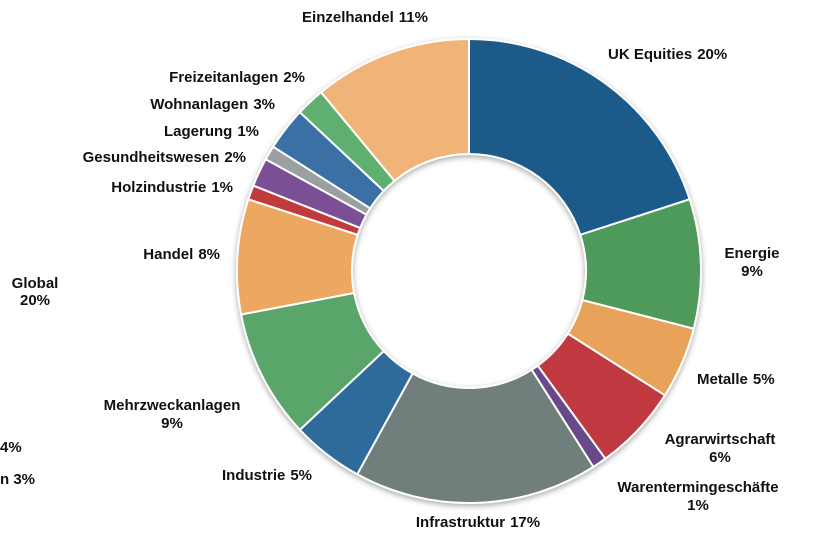 The image size is (815, 533). I want to click on slice-label: Metalle 5%, so click(736, 379).